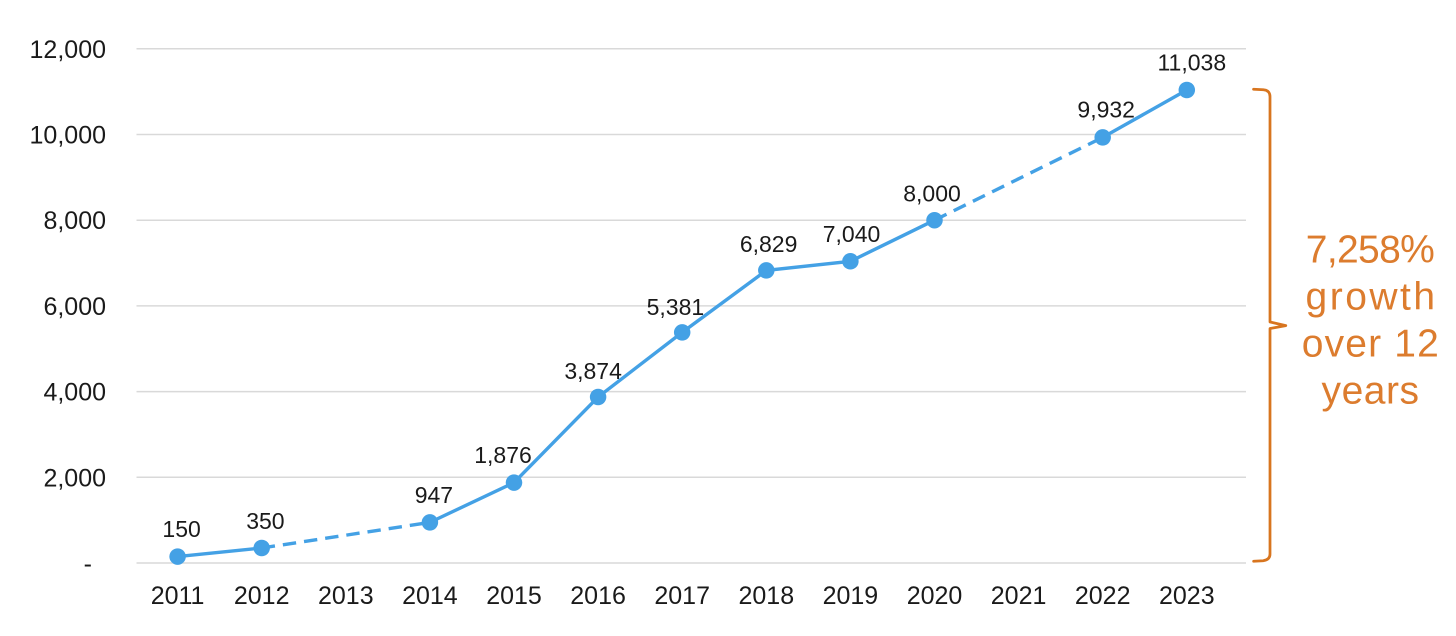 The image size is (1456, 636). I want to click on svg-text: 2014, so click(430, 596).